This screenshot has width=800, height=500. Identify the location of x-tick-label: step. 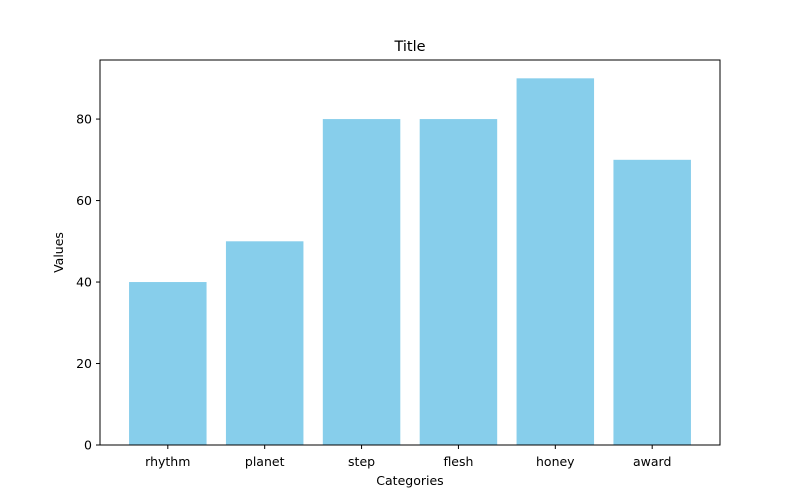
(361, 461).